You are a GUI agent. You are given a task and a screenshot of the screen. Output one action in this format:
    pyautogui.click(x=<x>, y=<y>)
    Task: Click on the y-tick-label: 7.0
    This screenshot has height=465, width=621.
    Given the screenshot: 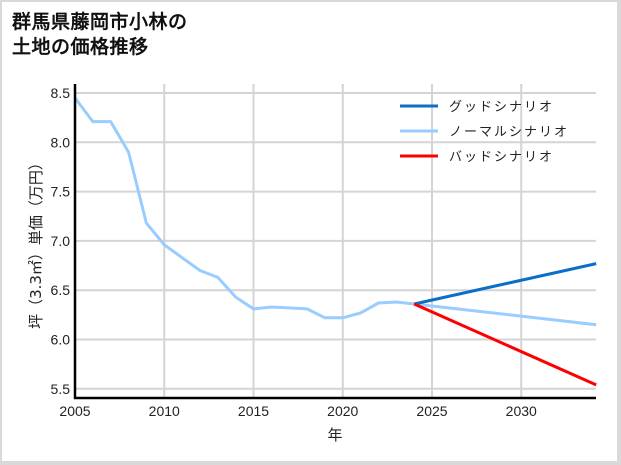 What is the action you would take?
    pyautogui.click(x=61, y=241)
    